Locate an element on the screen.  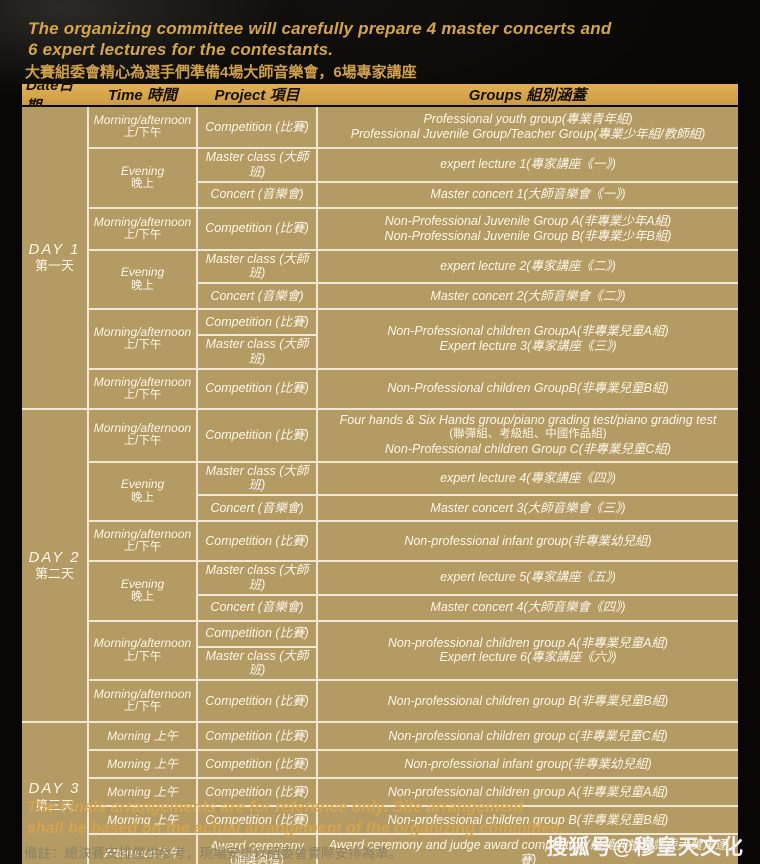
day-label-zh: 第一天 is located at coordinates (54, 266).